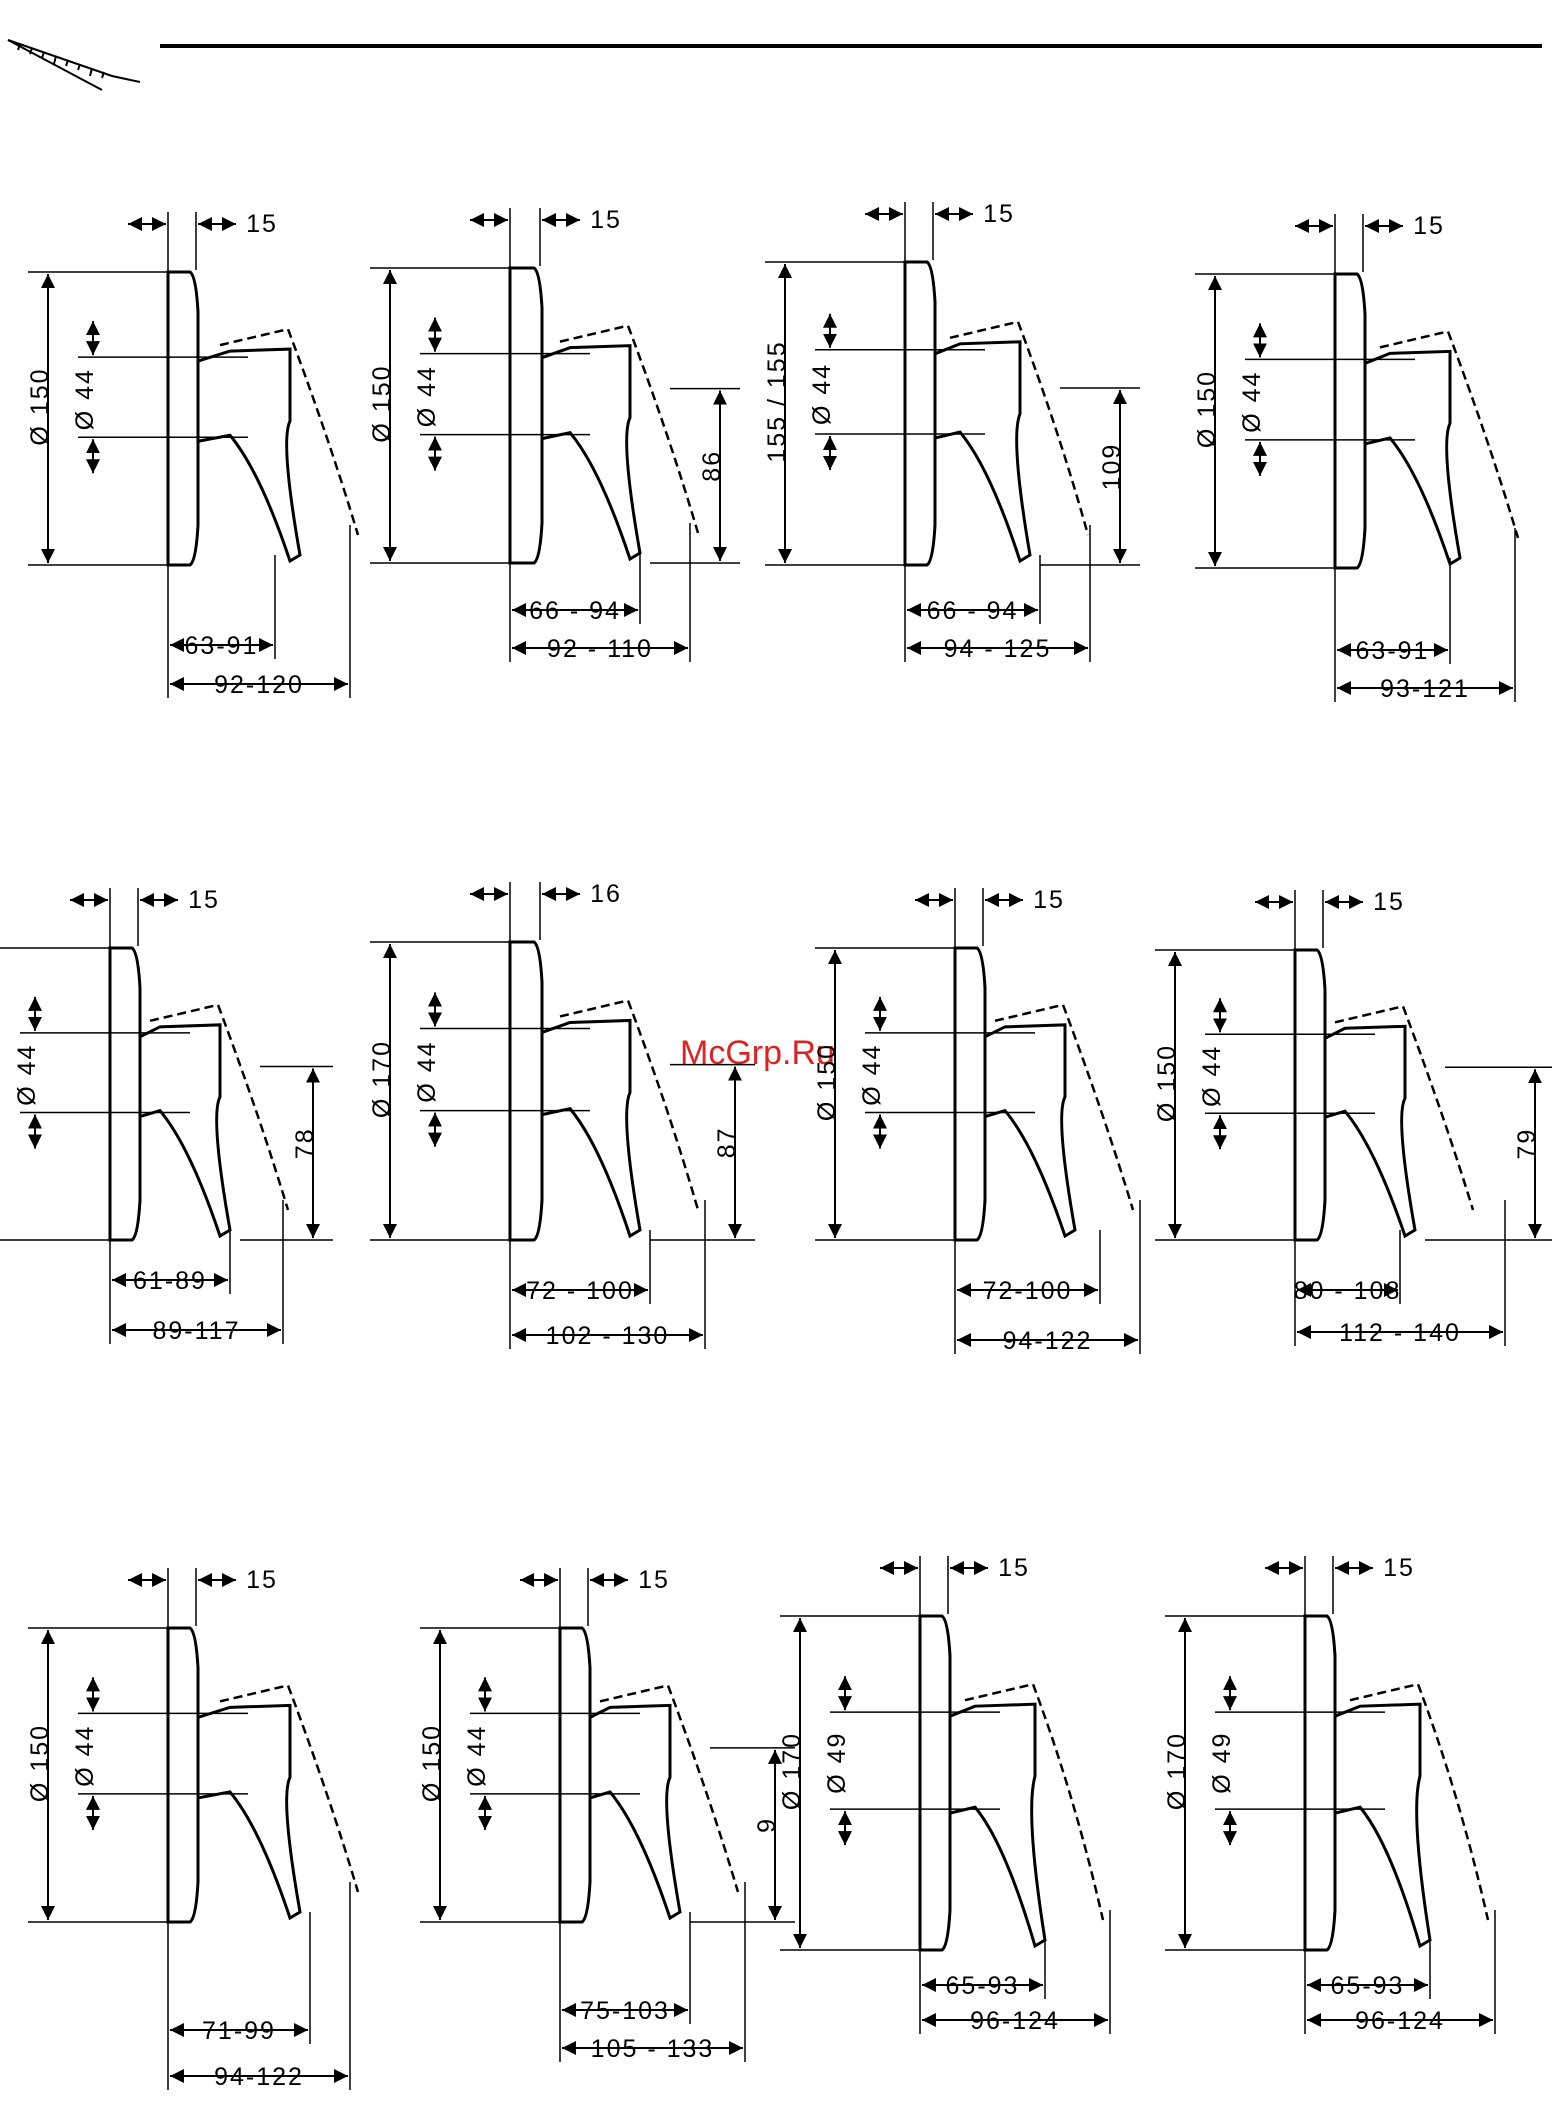 Image resolution: width=1552 pixels, height=2104 pixels. What do you see at coordinates (608, 1336) in the screenshot?
I see `projection-outer-label: 102 - 130` at bounding box center [608, 1336].